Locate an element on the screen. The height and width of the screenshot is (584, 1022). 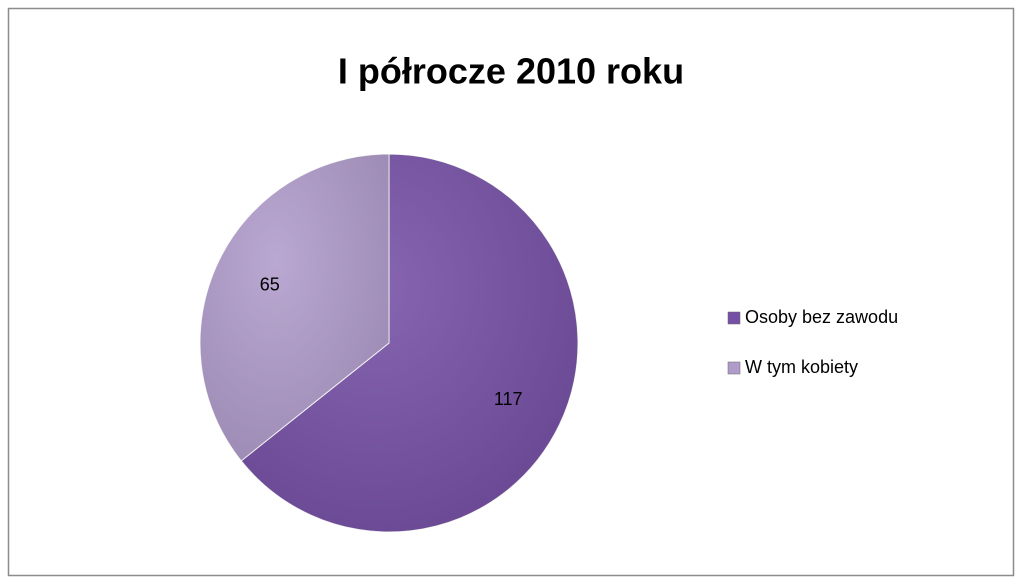
legend-label: Osoby bez zawodu is located at coordinates (821, 317).